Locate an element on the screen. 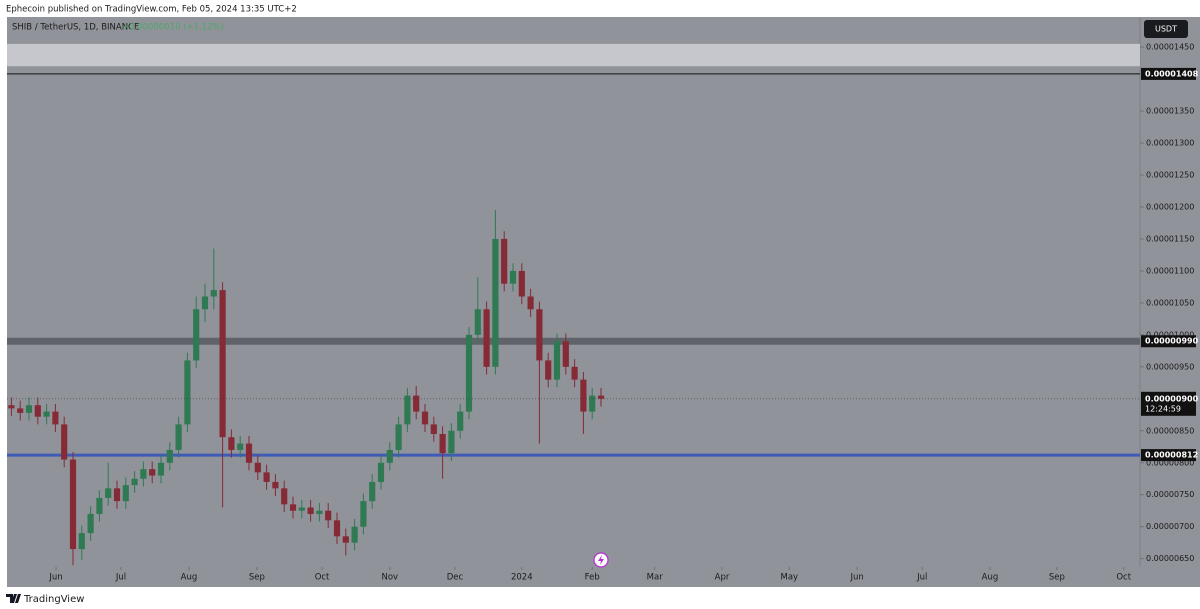 The image size is (1200, 609). price-zone is located at coordinates (573, 55).